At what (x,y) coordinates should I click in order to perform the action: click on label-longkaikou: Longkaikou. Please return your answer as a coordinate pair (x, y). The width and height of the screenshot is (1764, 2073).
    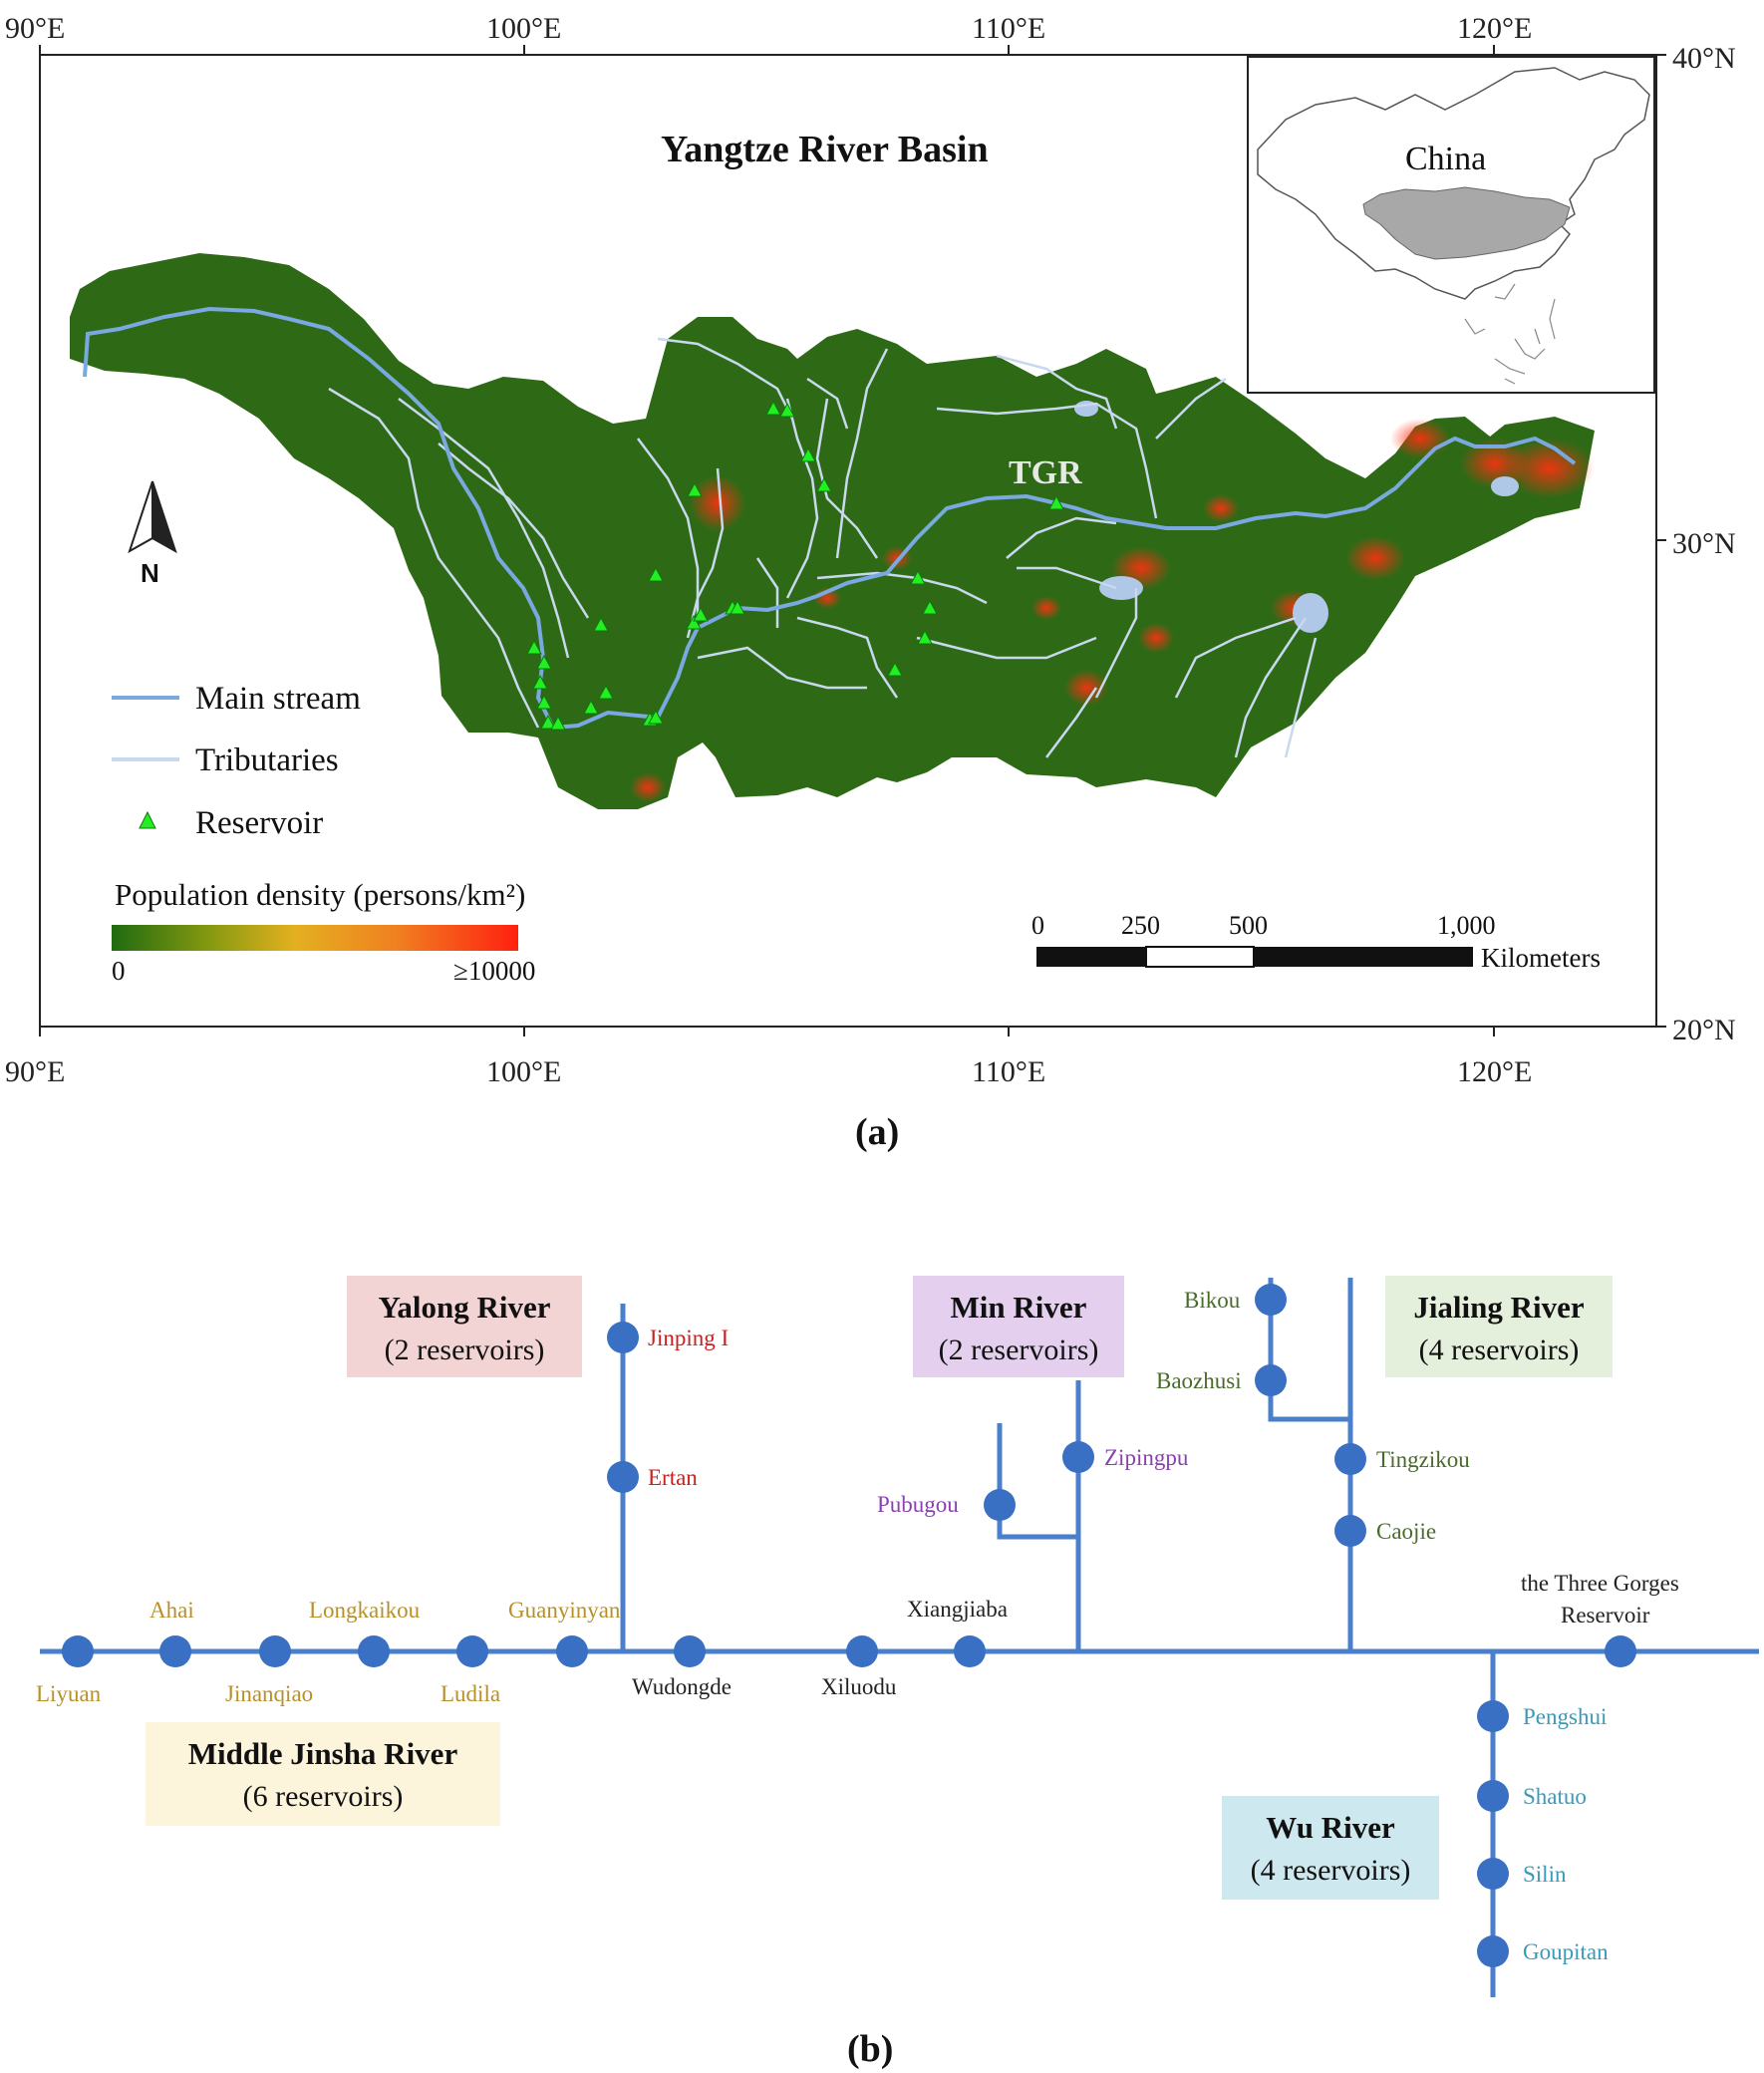
    Looking at the image, I should click on (365, 1610).